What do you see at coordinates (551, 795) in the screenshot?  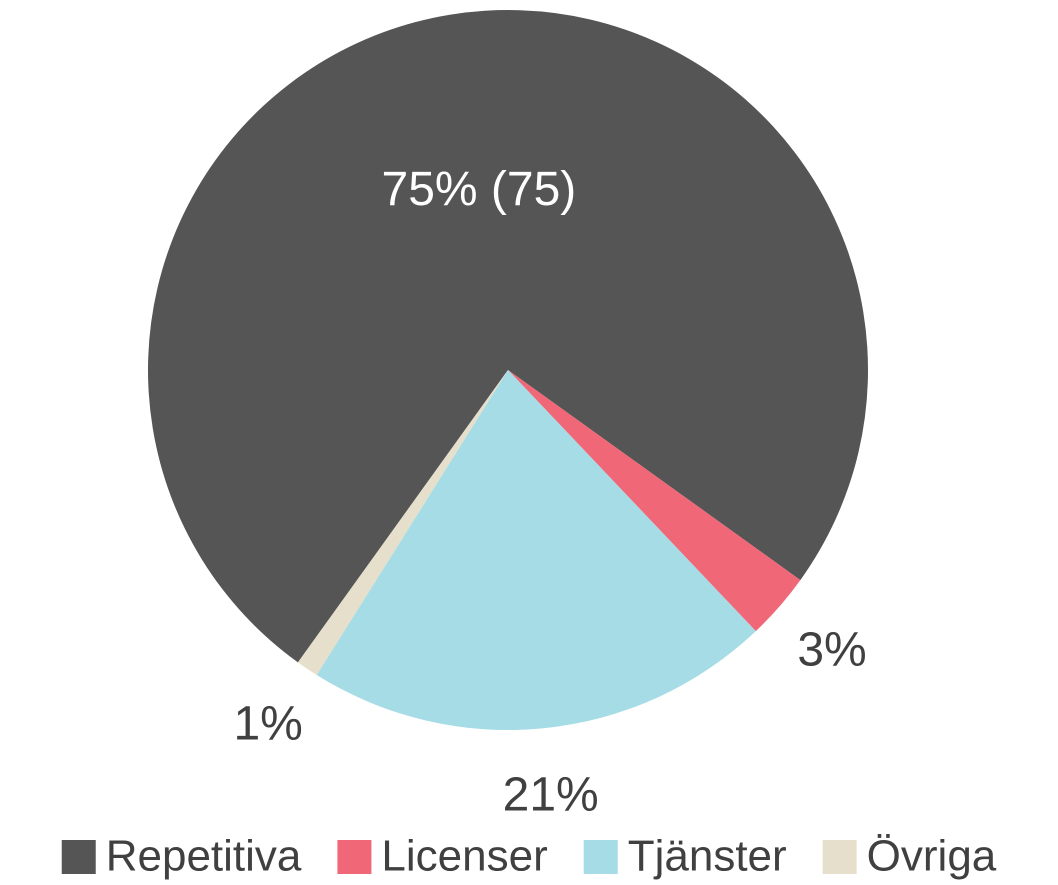 I see `data-label: 21%` at bounding box center [551, 795].